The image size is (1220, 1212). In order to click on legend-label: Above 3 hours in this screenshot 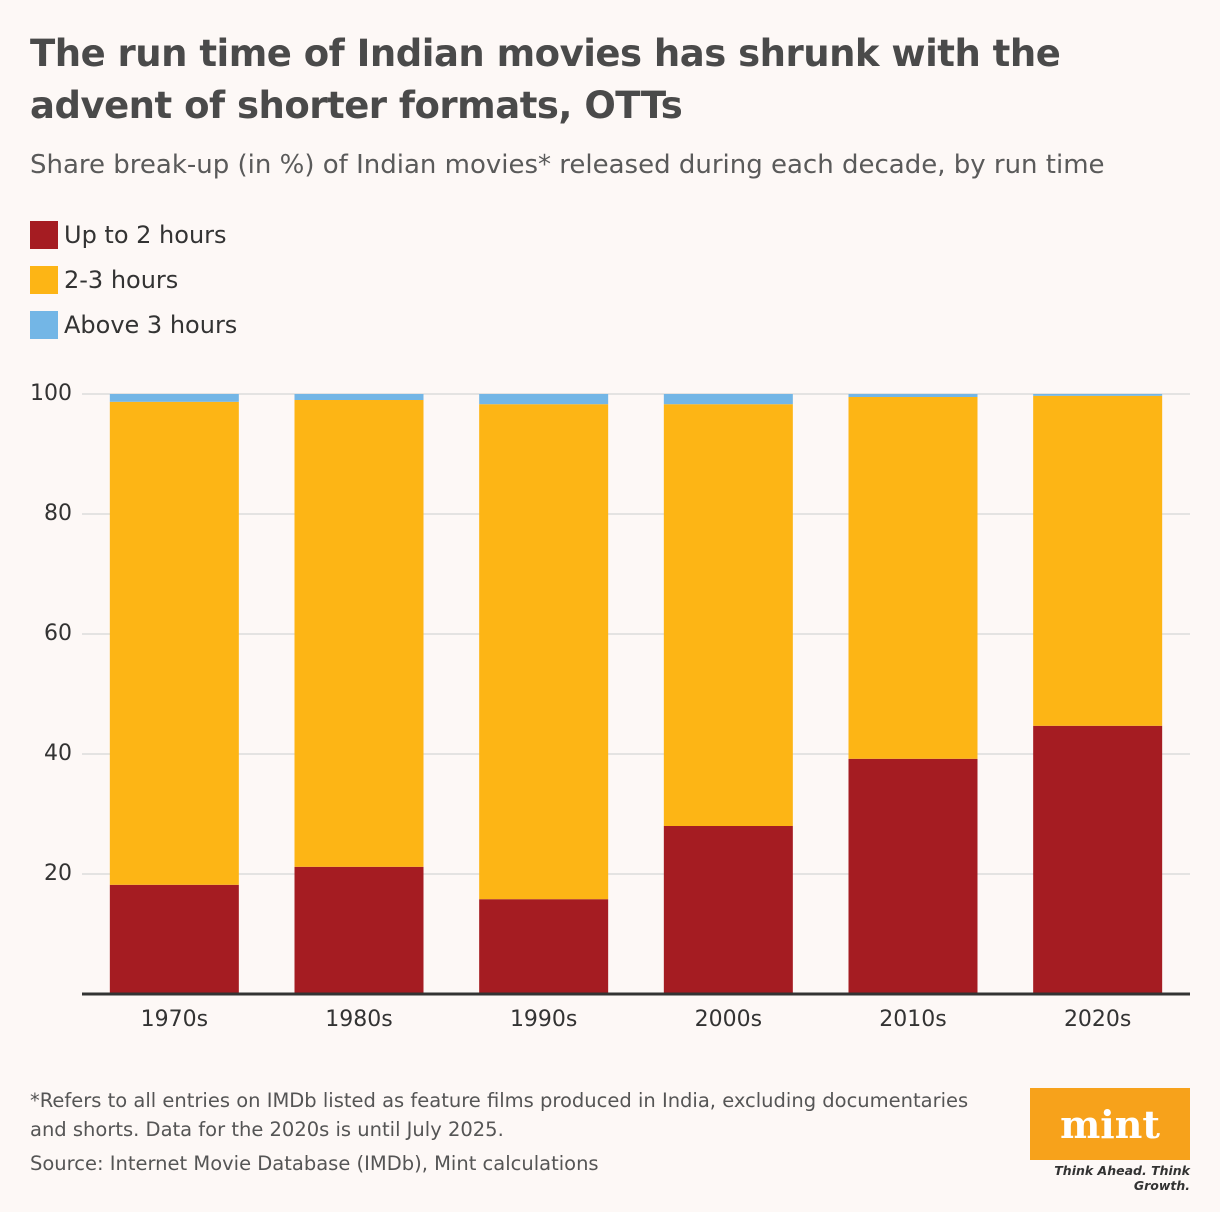, I will do `click(151, 324)`.